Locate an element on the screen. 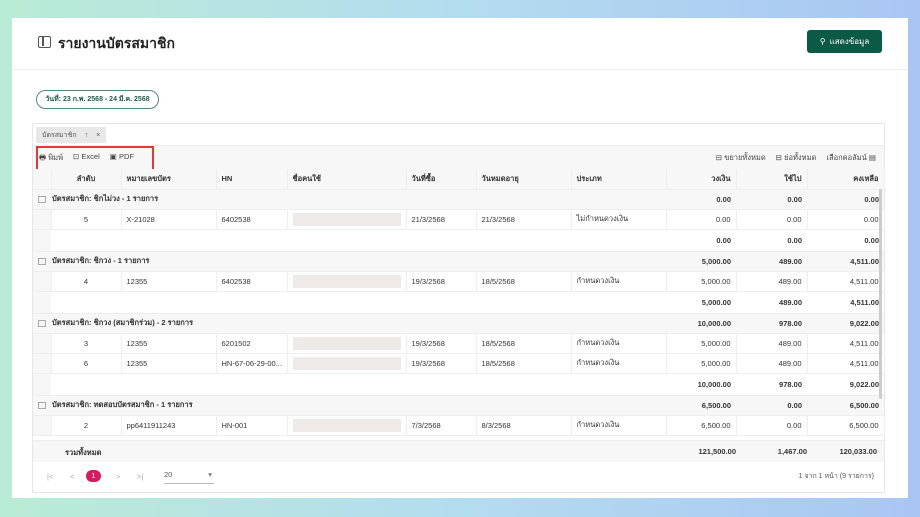 The width and height of the screenshot is (920, 517). first-page-icon: |< is located at coordinates (50, 476).